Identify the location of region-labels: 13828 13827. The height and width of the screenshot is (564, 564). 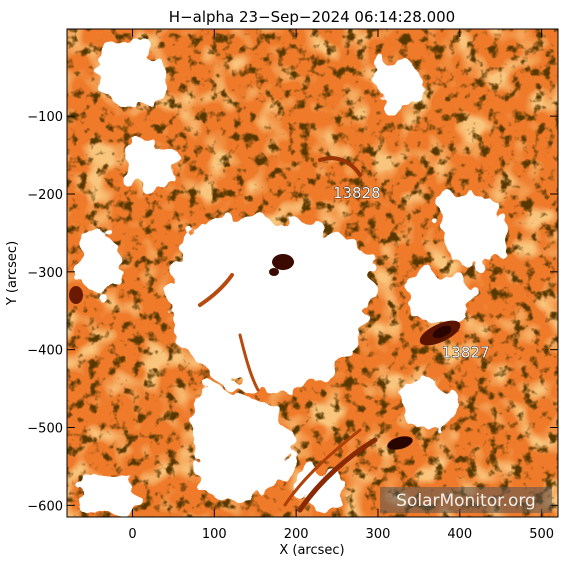
(411, 272).